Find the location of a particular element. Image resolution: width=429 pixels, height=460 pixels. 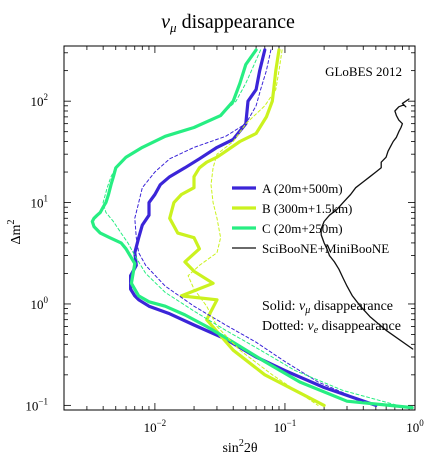

x-label-tail: 2θ is located at coordinates (251, 448).